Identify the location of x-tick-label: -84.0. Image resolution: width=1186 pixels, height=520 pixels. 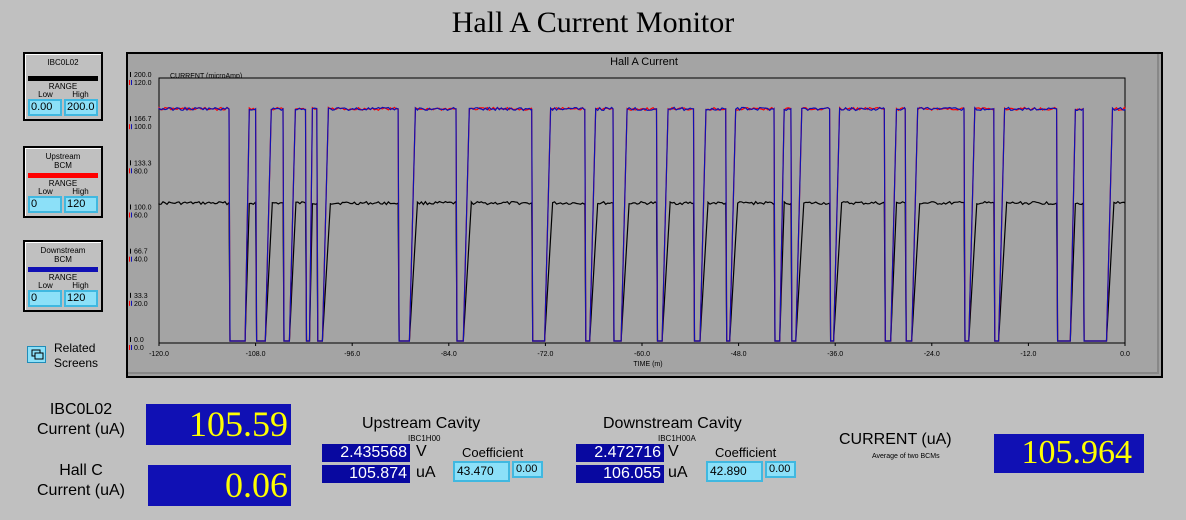
(449, 354).